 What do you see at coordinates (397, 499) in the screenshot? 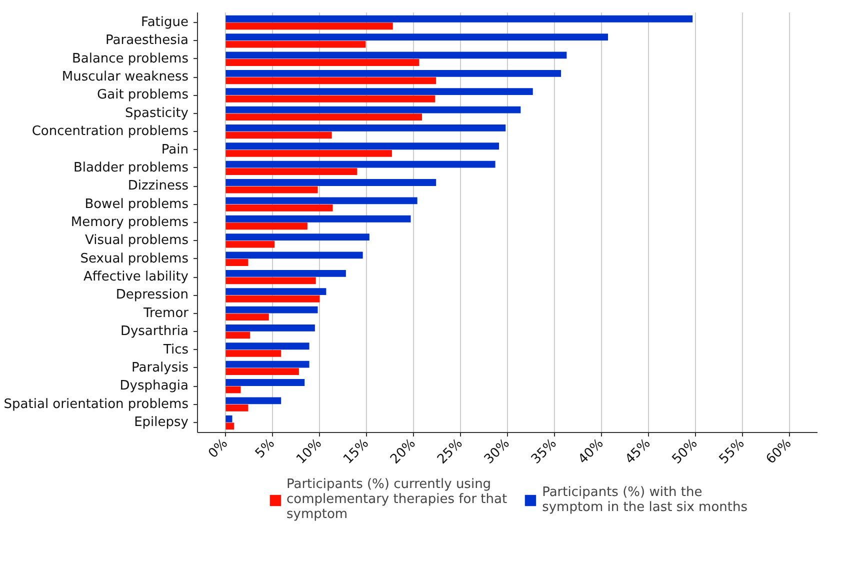
I see `legend-label: Participants (%) currently using complementary therapies for that symptom` at bounding box center [397, 499].